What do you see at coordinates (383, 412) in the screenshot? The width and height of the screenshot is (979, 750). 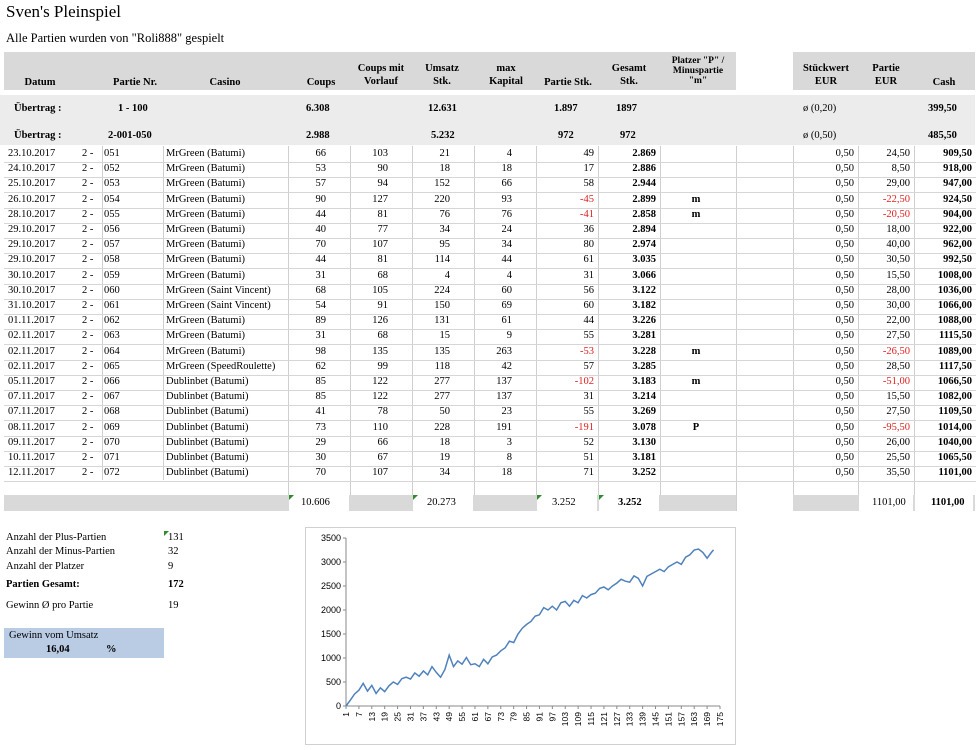 I see `cell-vorlauf: 78` at bounding box center [383, 412].